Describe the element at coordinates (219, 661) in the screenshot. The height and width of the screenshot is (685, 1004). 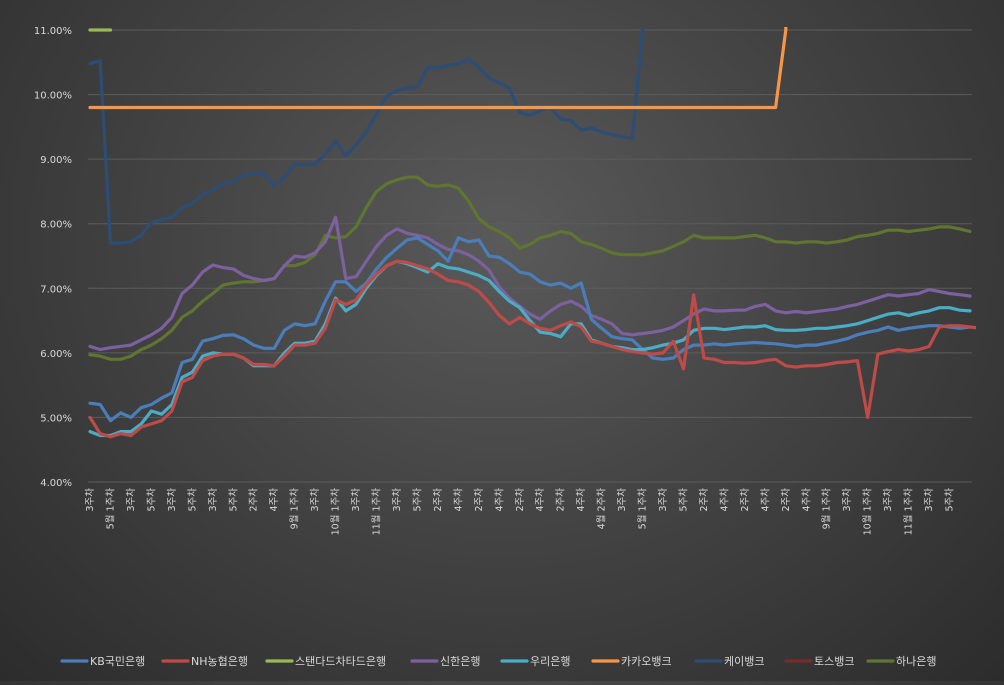
I see `legend-label: NH농협은행` at that location.